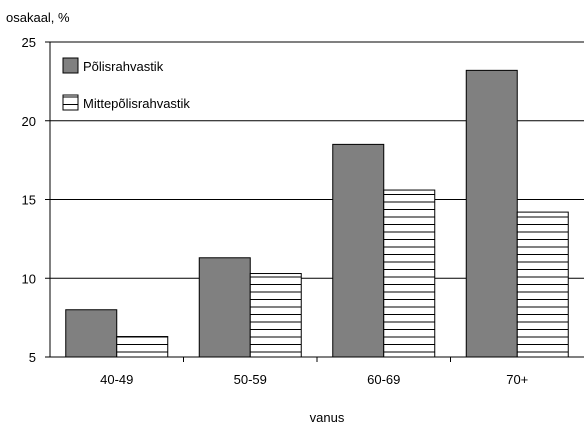  What do you see at coordinates (116, 379) in the screenshot?
I see `x-tick-label: 40-49` at bounding box center [116, 379].